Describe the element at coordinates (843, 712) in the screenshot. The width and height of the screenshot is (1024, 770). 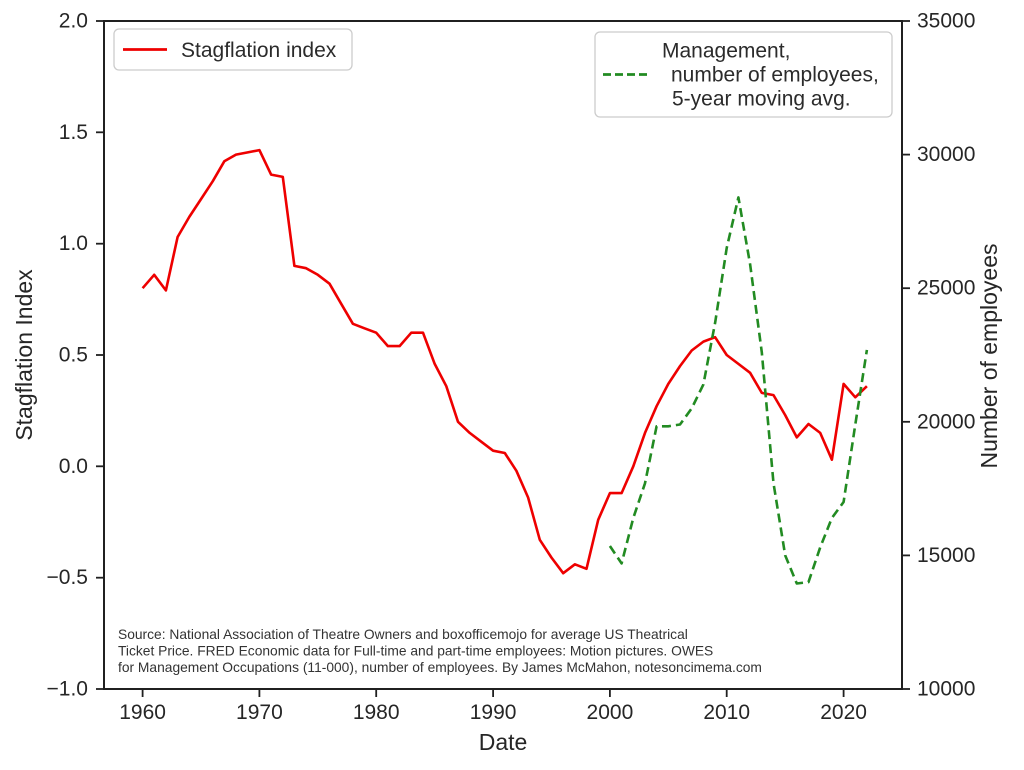
I see `x-tick-label: 2020` at that location.